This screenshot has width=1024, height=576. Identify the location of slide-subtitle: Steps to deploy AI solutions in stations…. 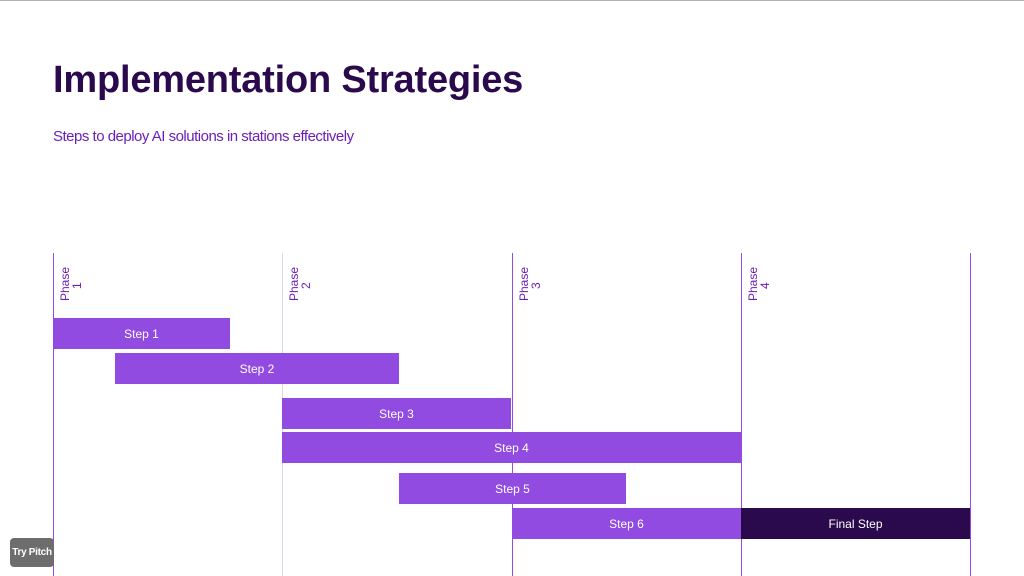
(203, 136).